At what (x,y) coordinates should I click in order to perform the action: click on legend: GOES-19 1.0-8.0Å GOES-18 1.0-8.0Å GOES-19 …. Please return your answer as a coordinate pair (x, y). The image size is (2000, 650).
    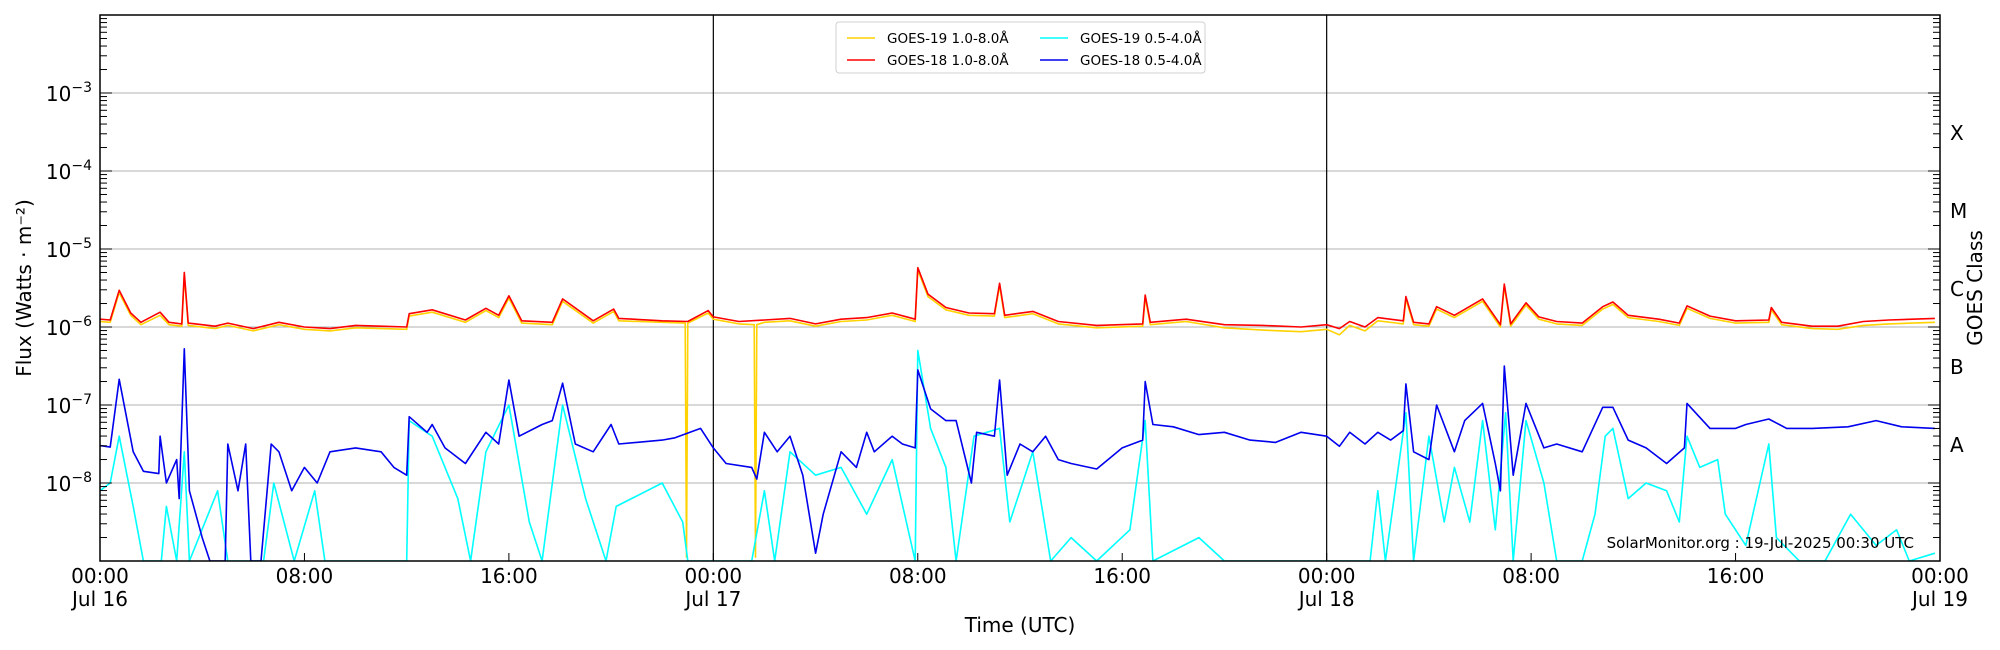
    Looking at the image, I should click on (1020, 47).